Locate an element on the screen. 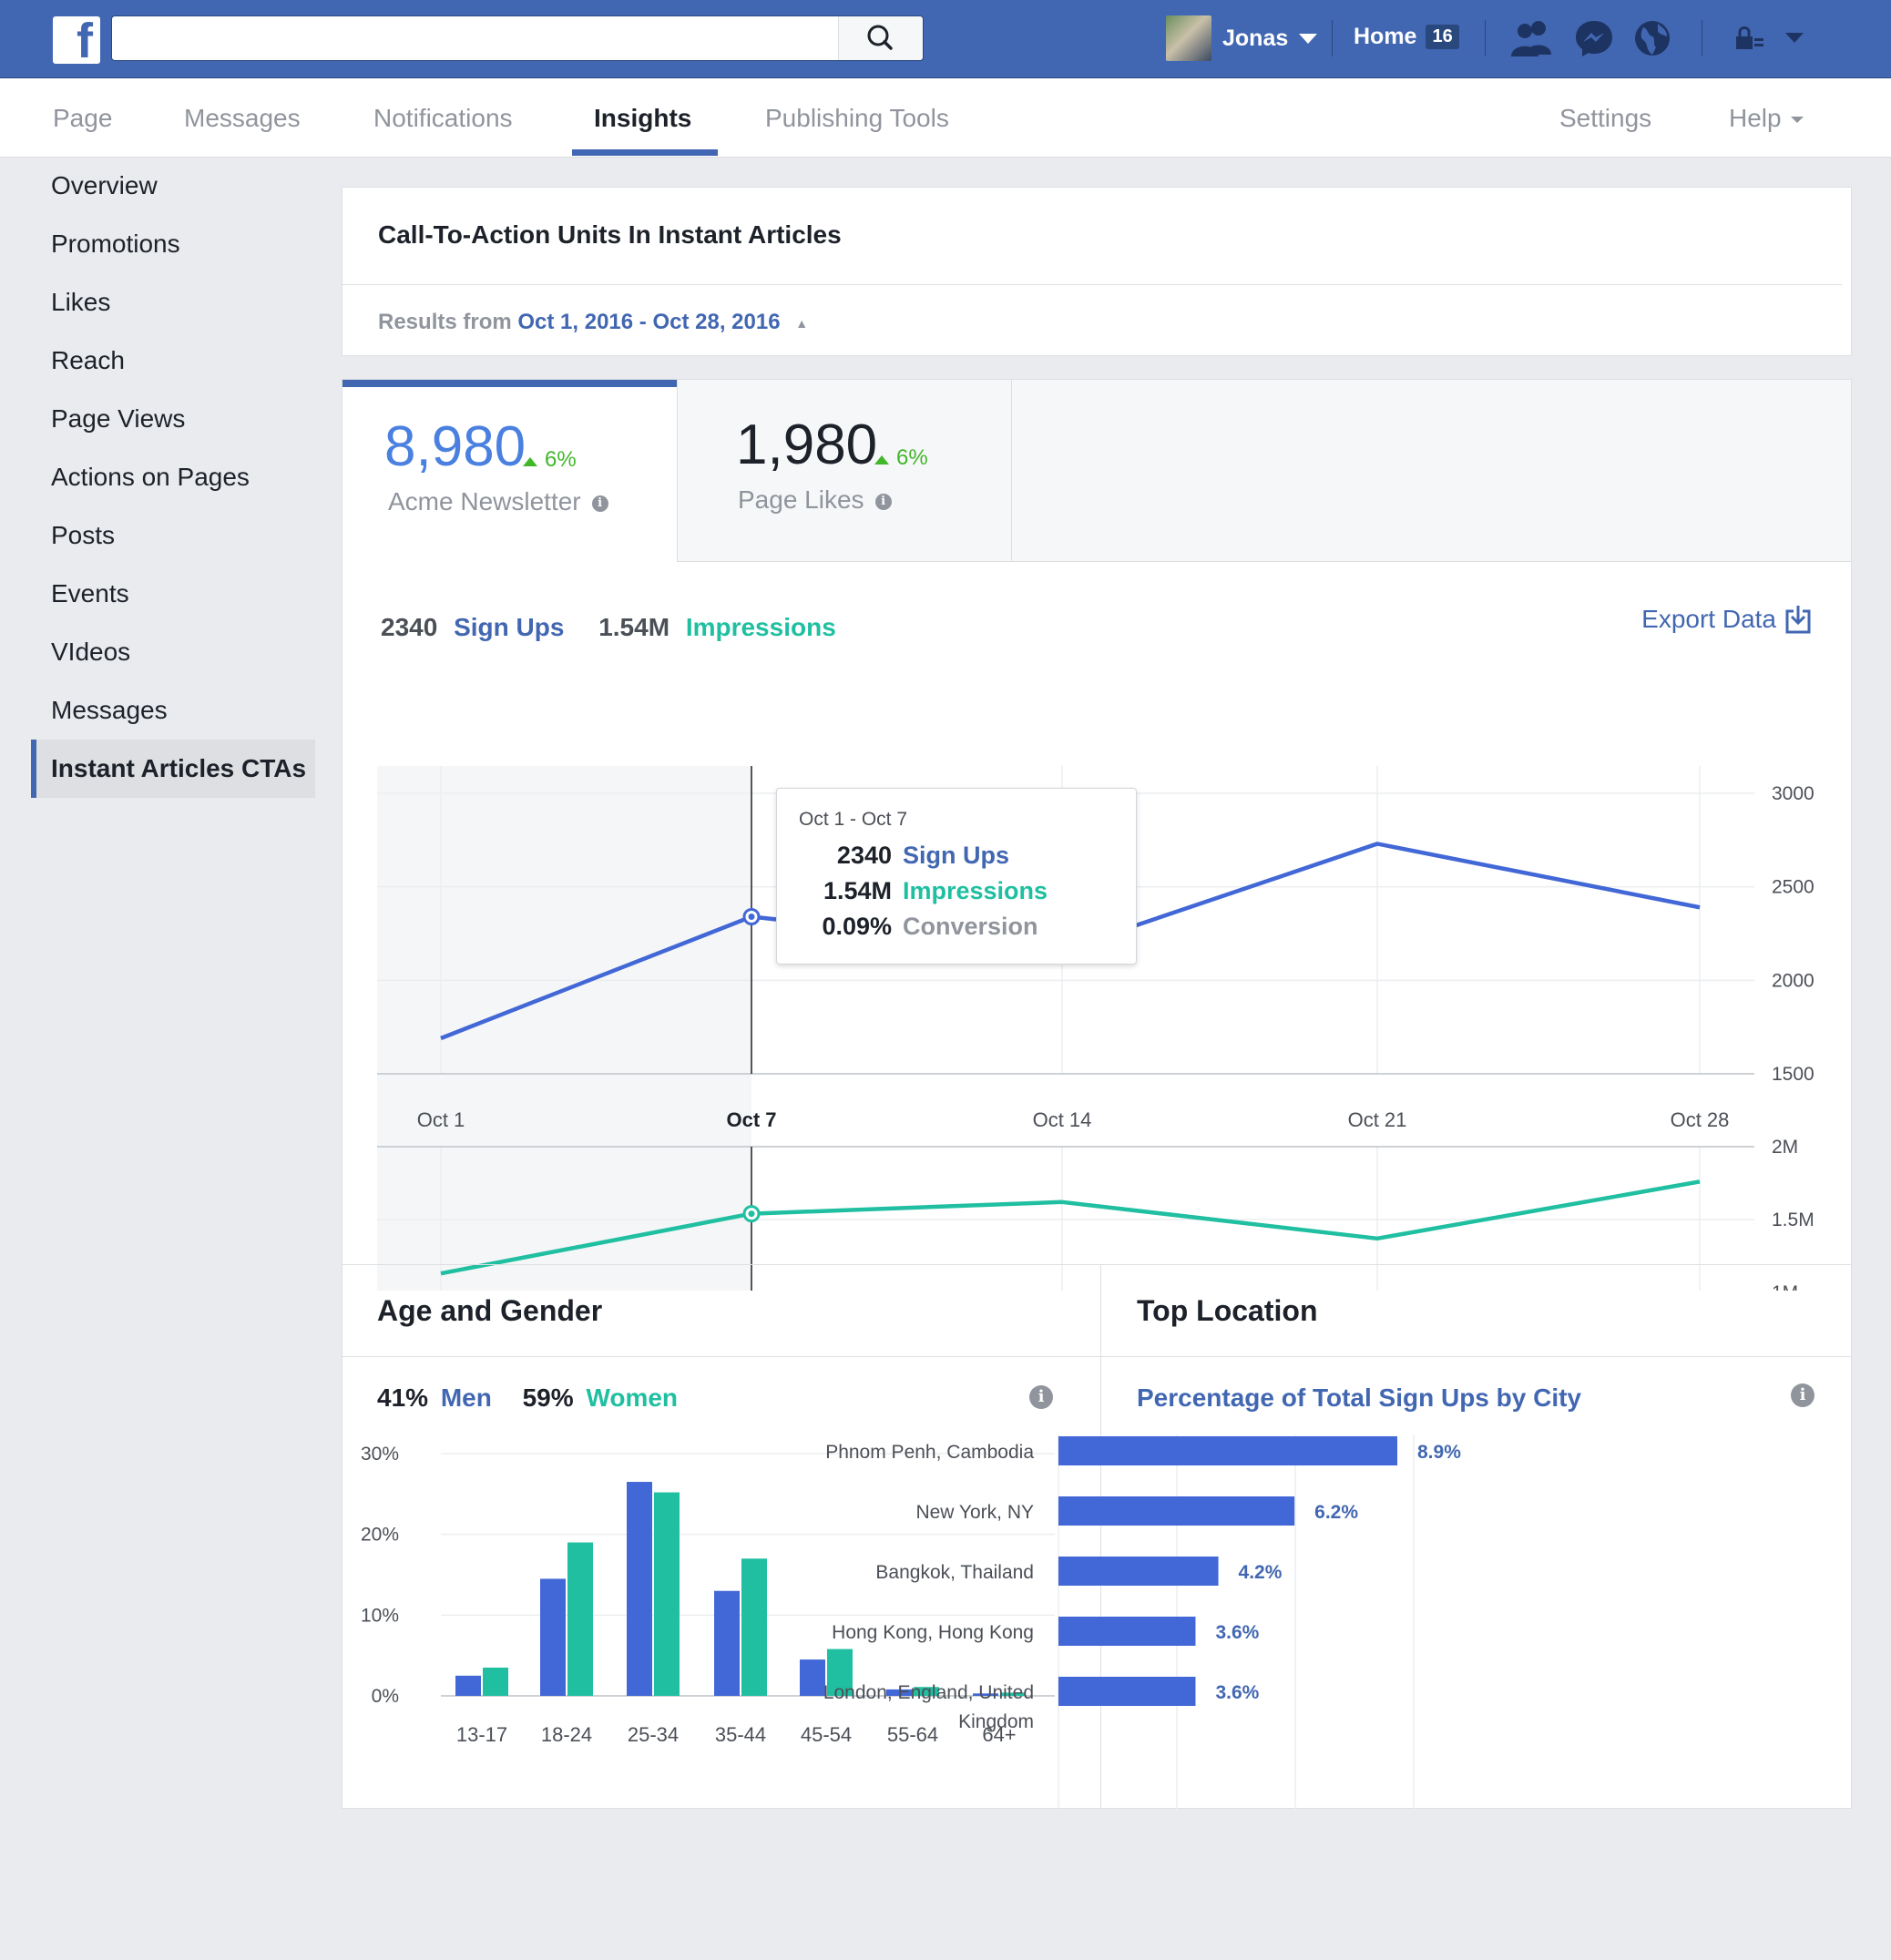 The width and height of the screenshot is (1891, 1960). sidebar-item-messages: Messages is located at coordinates (109, 710).